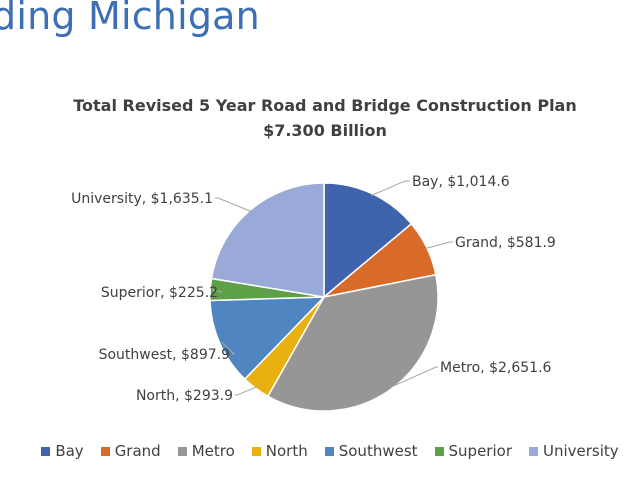 The height and width of the screenshot is (481, 640). What do you see at coordinates (325, 130) in the screenshot?
I see `chart-subtitle: $7.300 Billion` at bounding box center [325, 130].